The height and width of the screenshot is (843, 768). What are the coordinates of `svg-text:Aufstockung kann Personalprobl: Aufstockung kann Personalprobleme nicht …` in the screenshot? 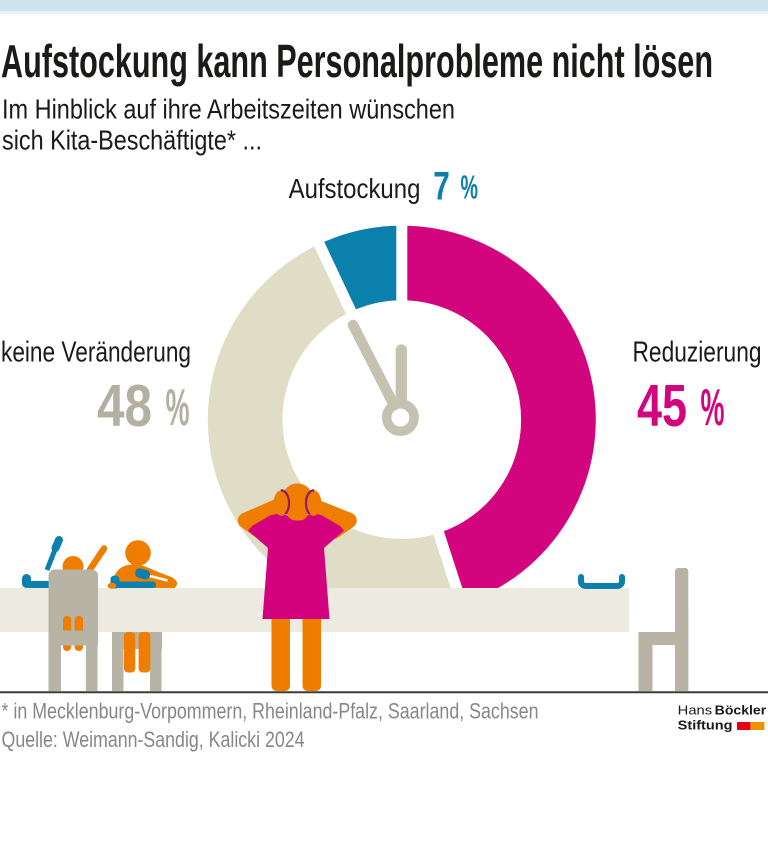 It's located at (357, 61).